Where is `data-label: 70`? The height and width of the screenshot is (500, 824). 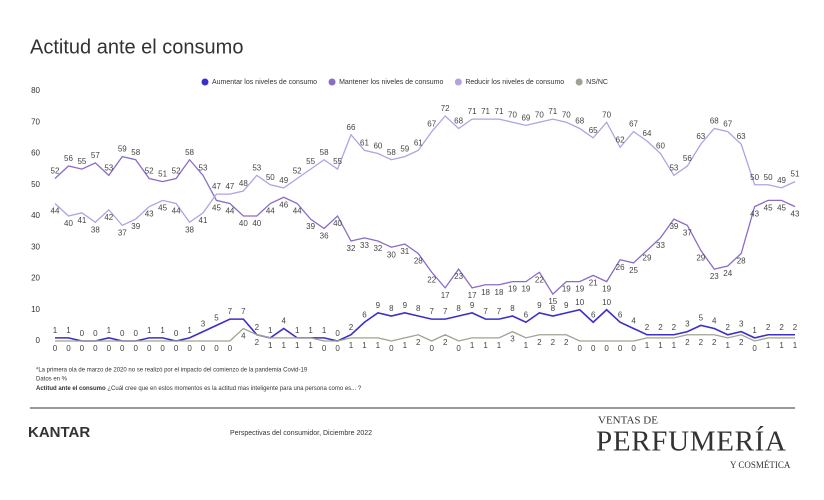 data-label: 70 is located at coordinates (539, 114).